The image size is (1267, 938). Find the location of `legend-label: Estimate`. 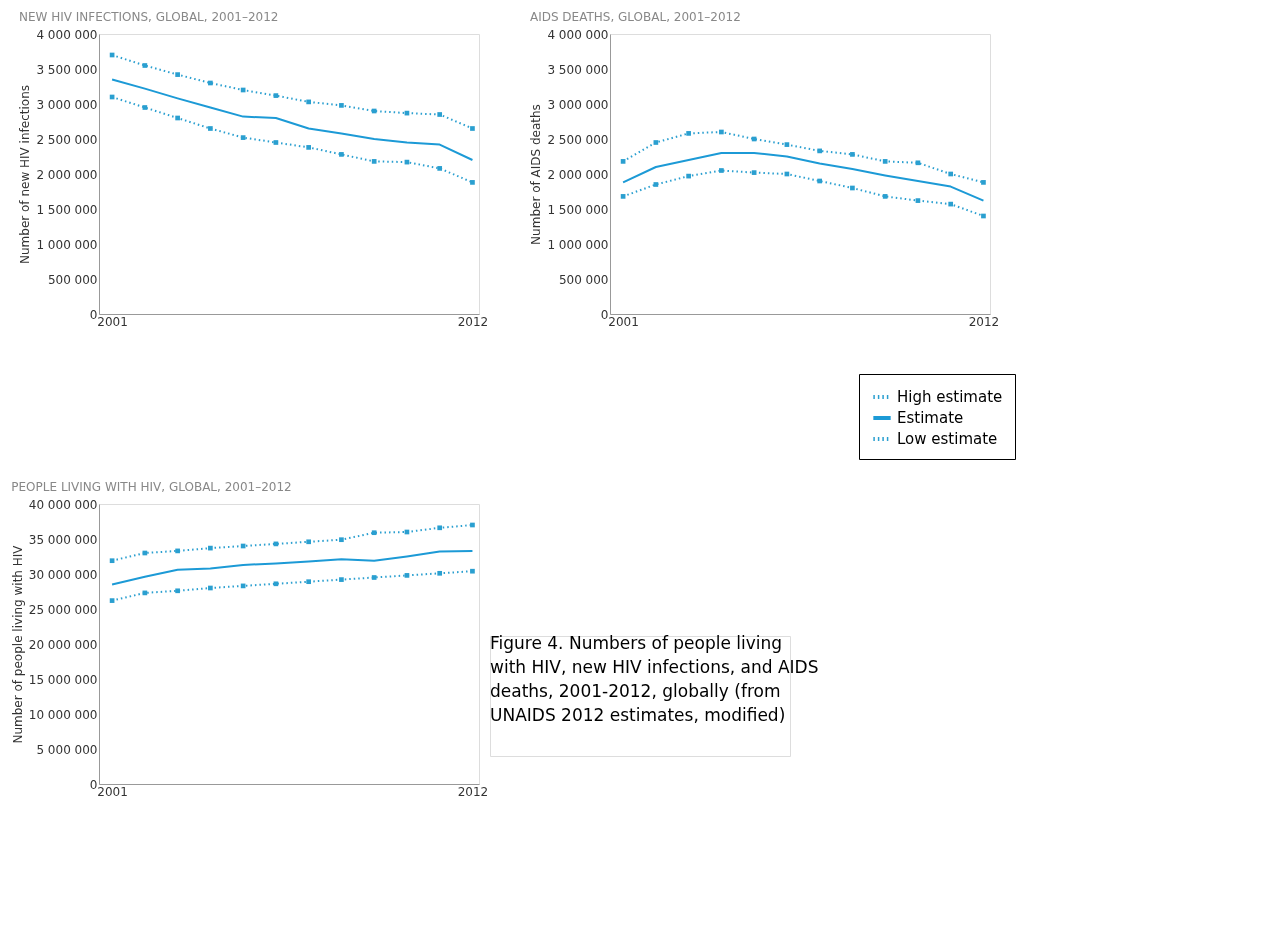

legend-label: Estimate is located at coordinates (930, 418).